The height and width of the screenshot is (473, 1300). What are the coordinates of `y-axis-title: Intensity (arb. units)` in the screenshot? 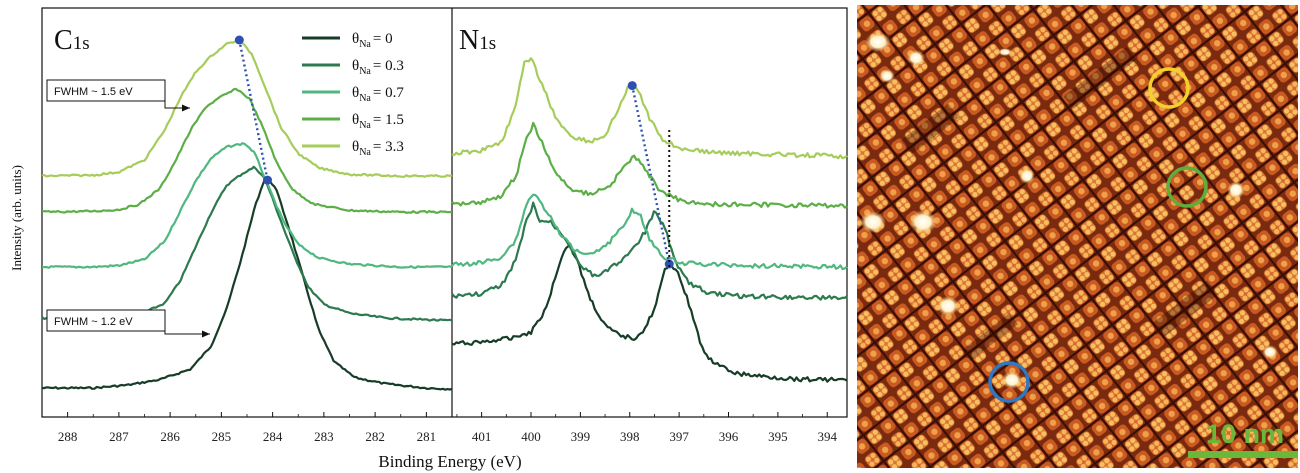 It's located at (16, 218).